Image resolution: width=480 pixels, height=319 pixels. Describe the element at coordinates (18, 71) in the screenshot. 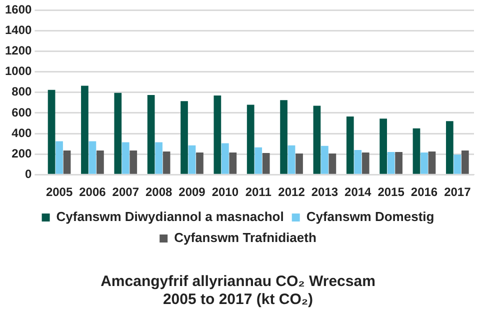

I see `y-tick-label: 1000` at that location.